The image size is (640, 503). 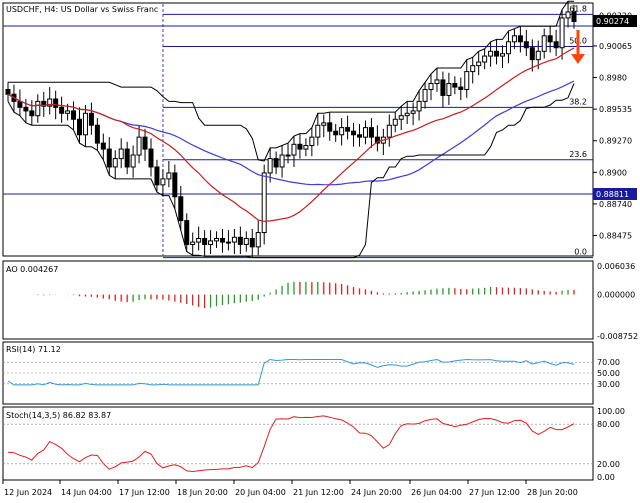 I want to click on rsi-line, so click(x=291, y=372).